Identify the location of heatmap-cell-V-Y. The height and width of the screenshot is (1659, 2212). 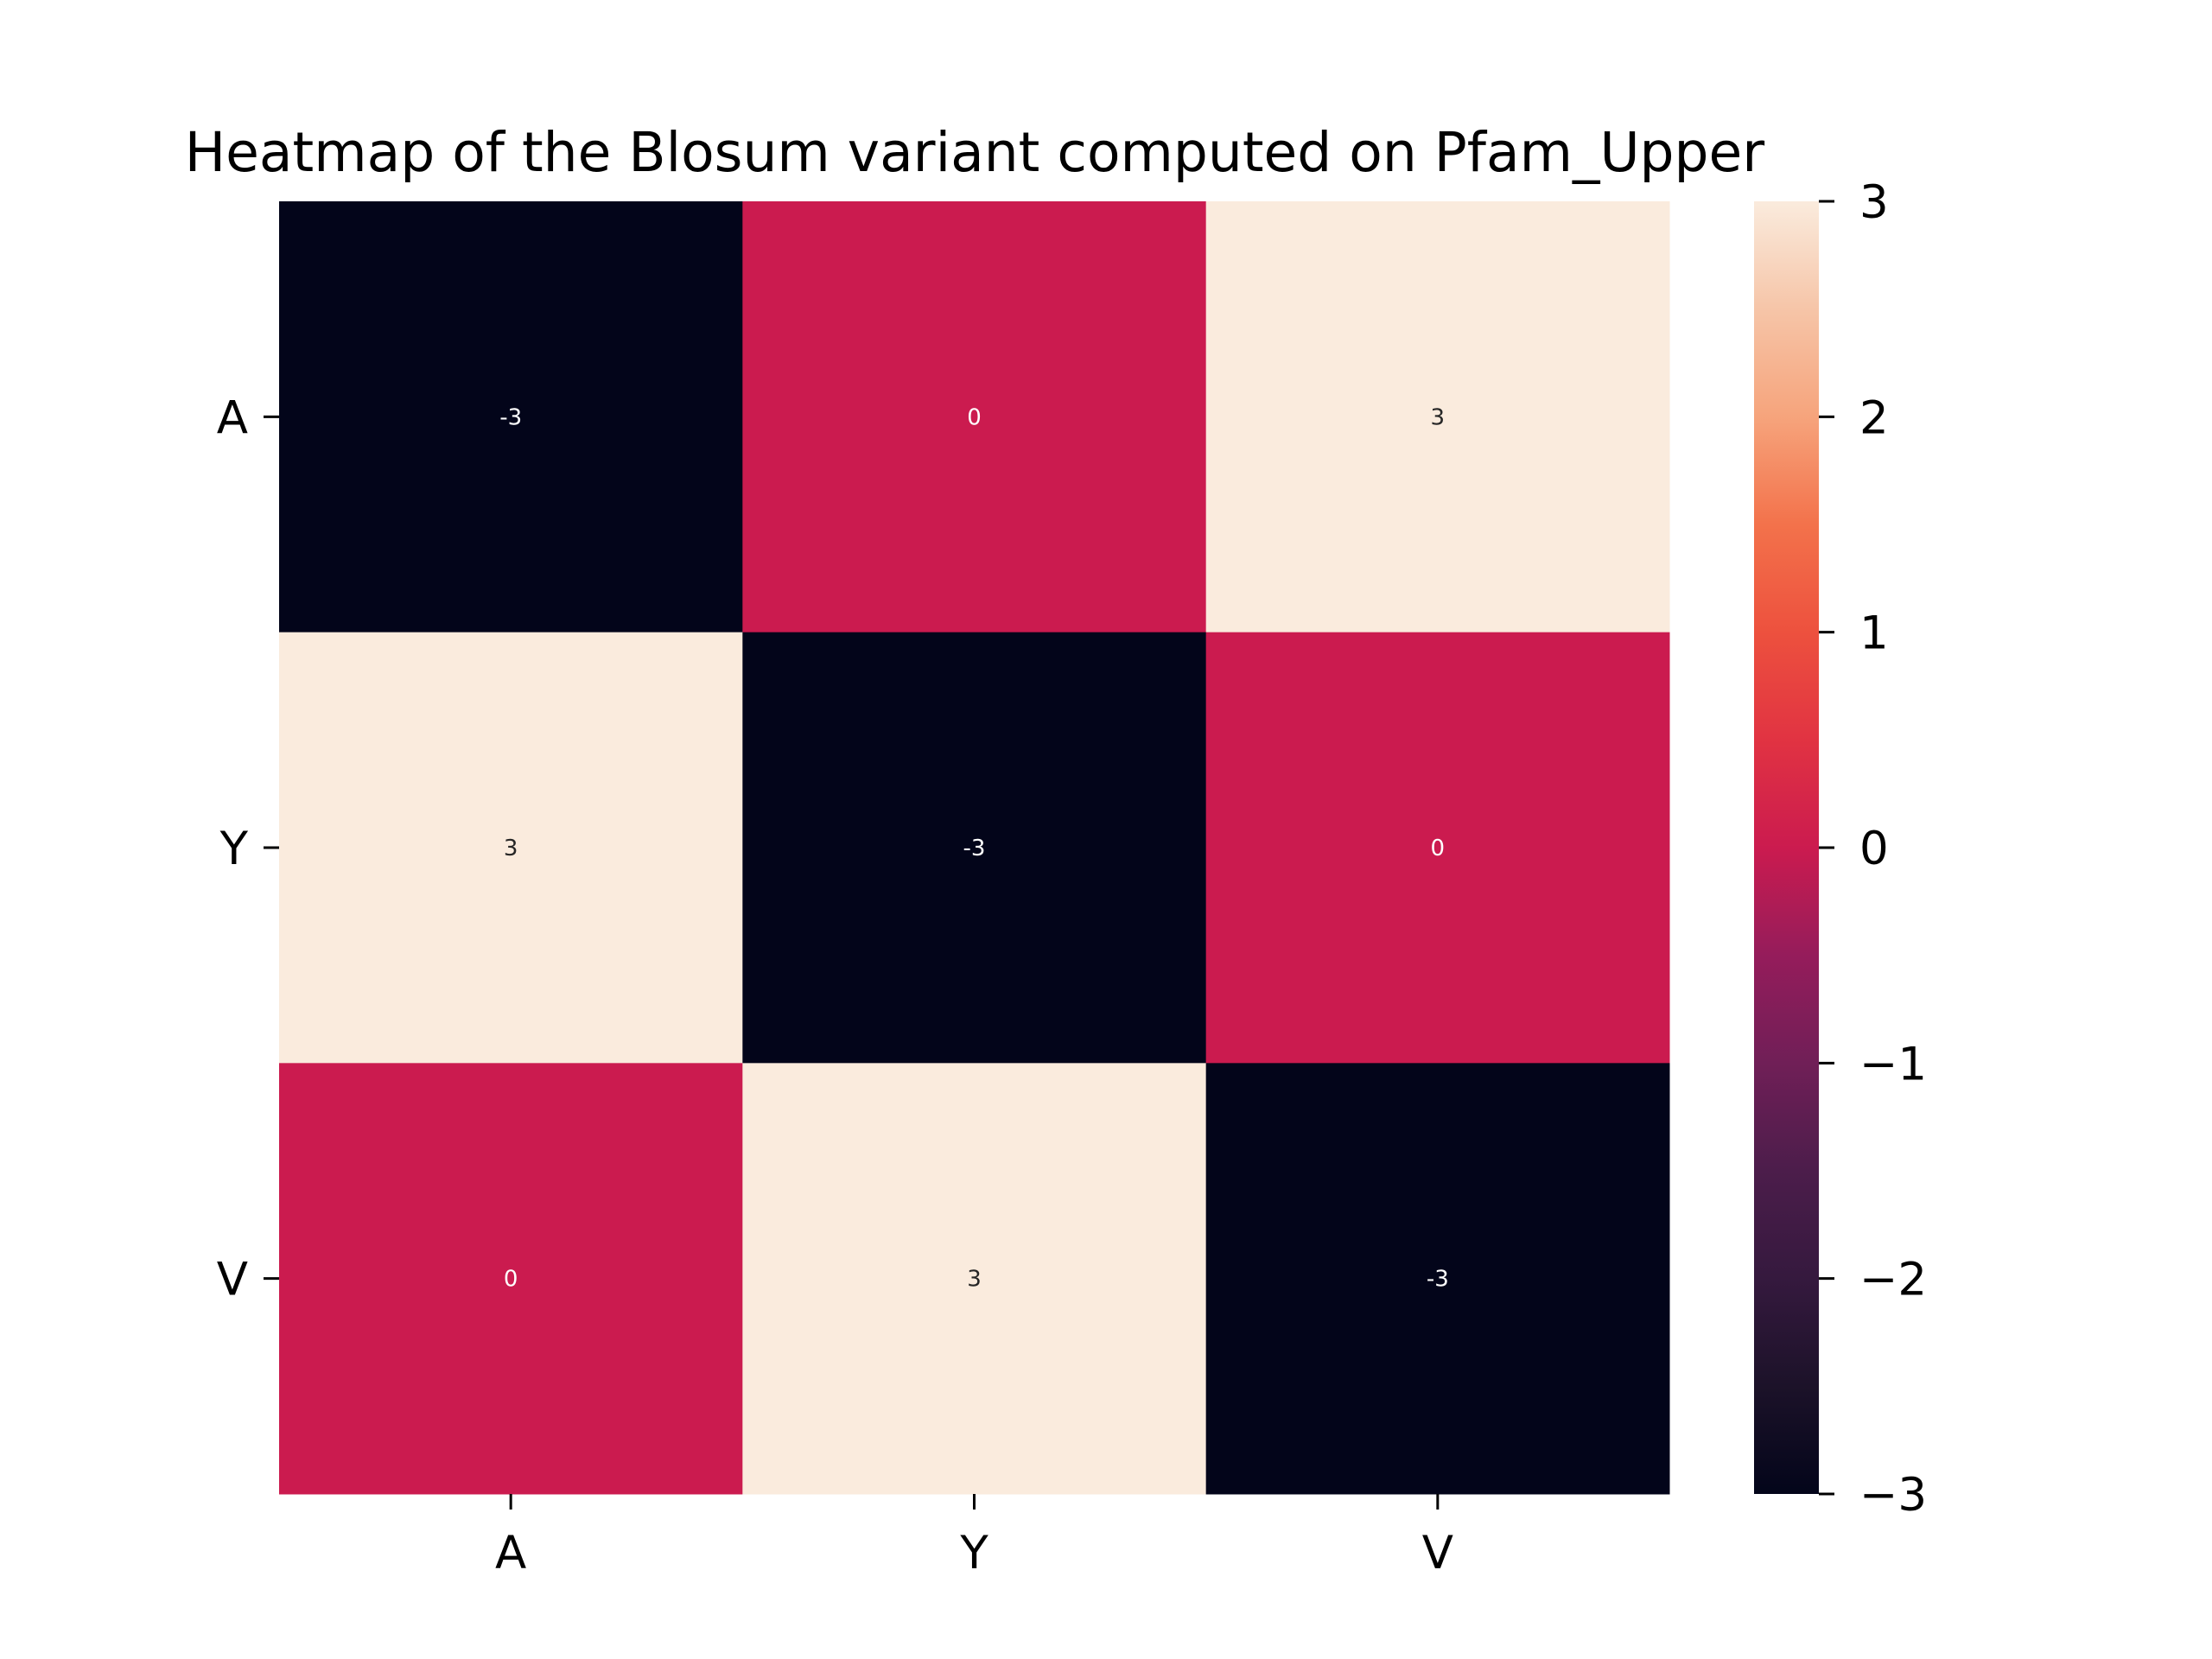
(974, 1279).